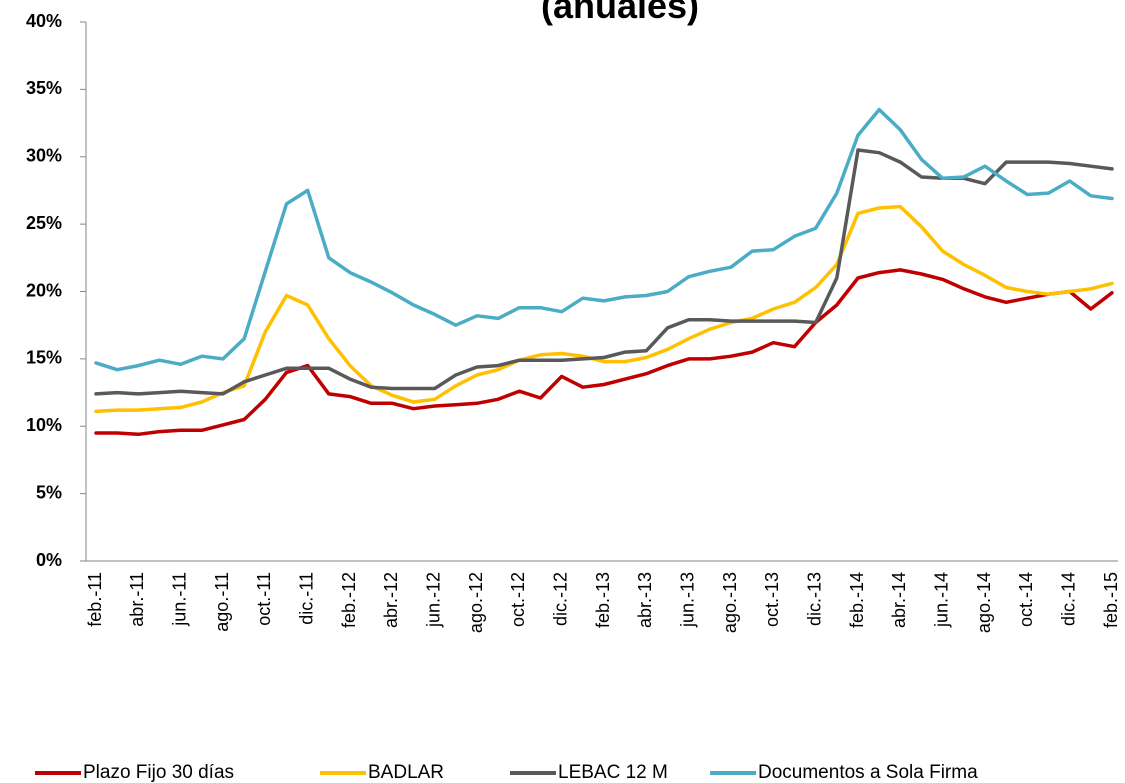  I want to click on x-tick-label: dic.-12, so click(560, 599).